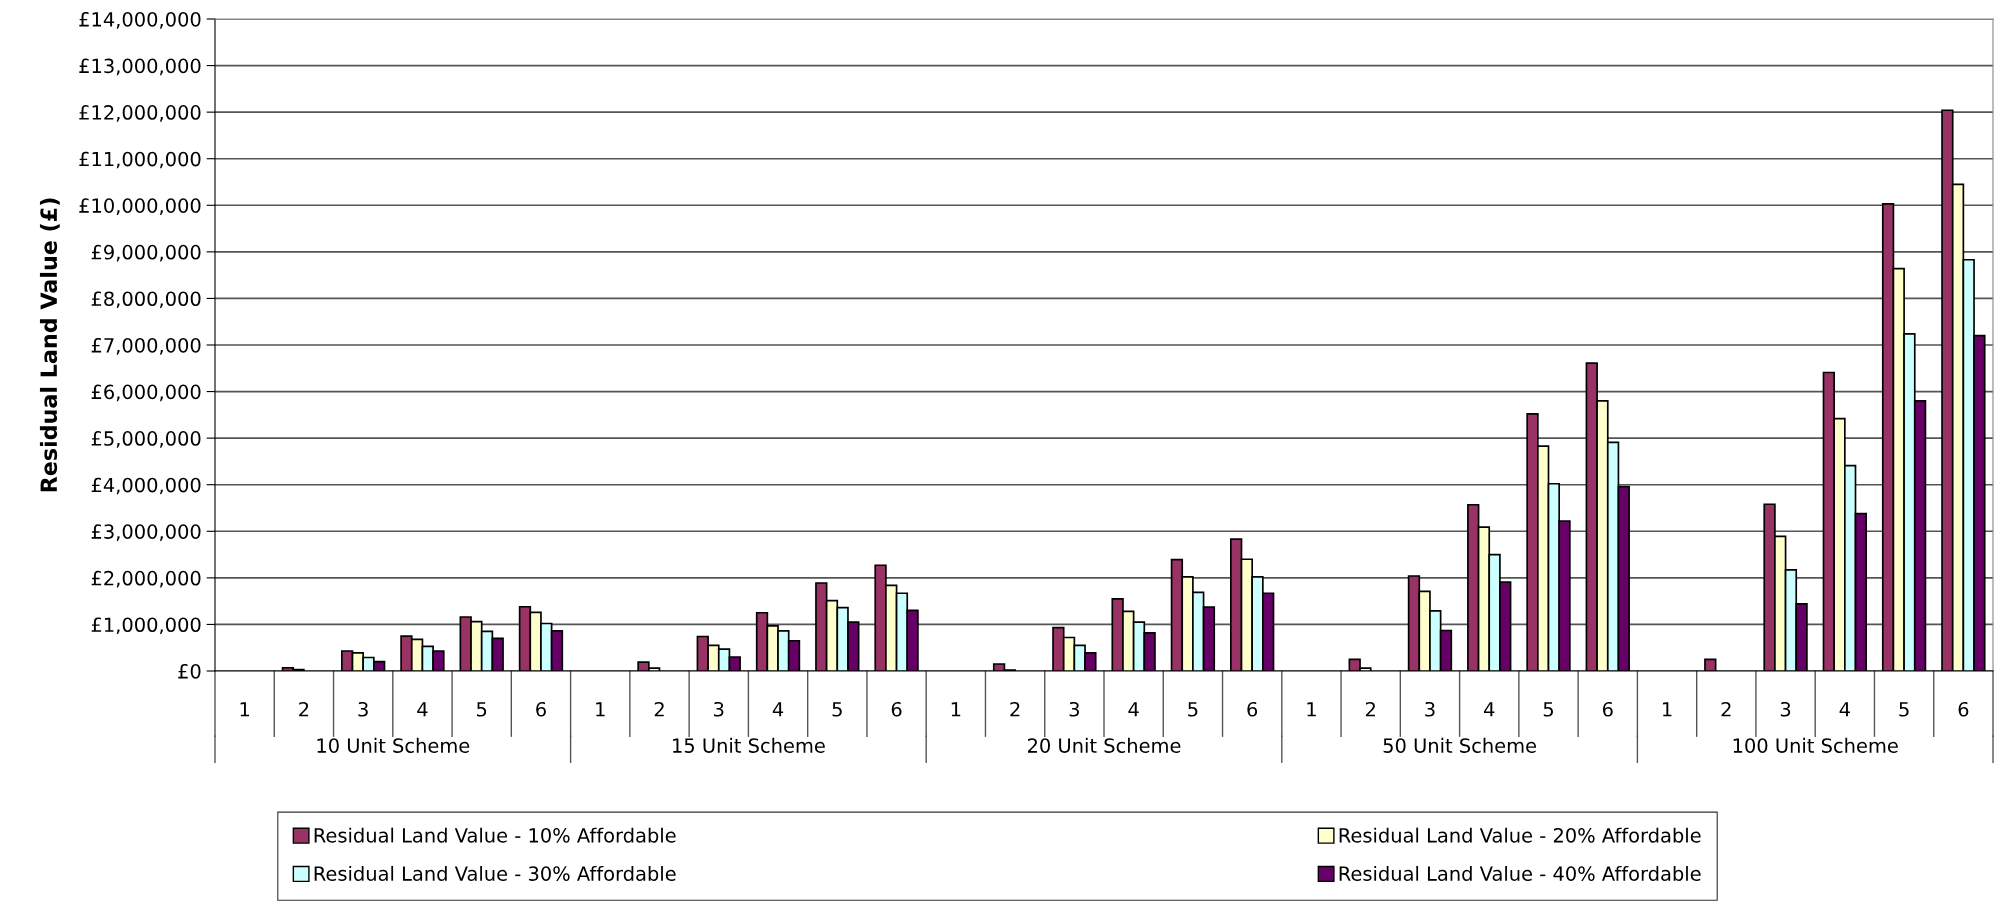 The height and width of the screenshot is (910, 1995). Describe the element at coordinates (189, 671) in the screenshot. I see `y-tick-label: £0` at that location.